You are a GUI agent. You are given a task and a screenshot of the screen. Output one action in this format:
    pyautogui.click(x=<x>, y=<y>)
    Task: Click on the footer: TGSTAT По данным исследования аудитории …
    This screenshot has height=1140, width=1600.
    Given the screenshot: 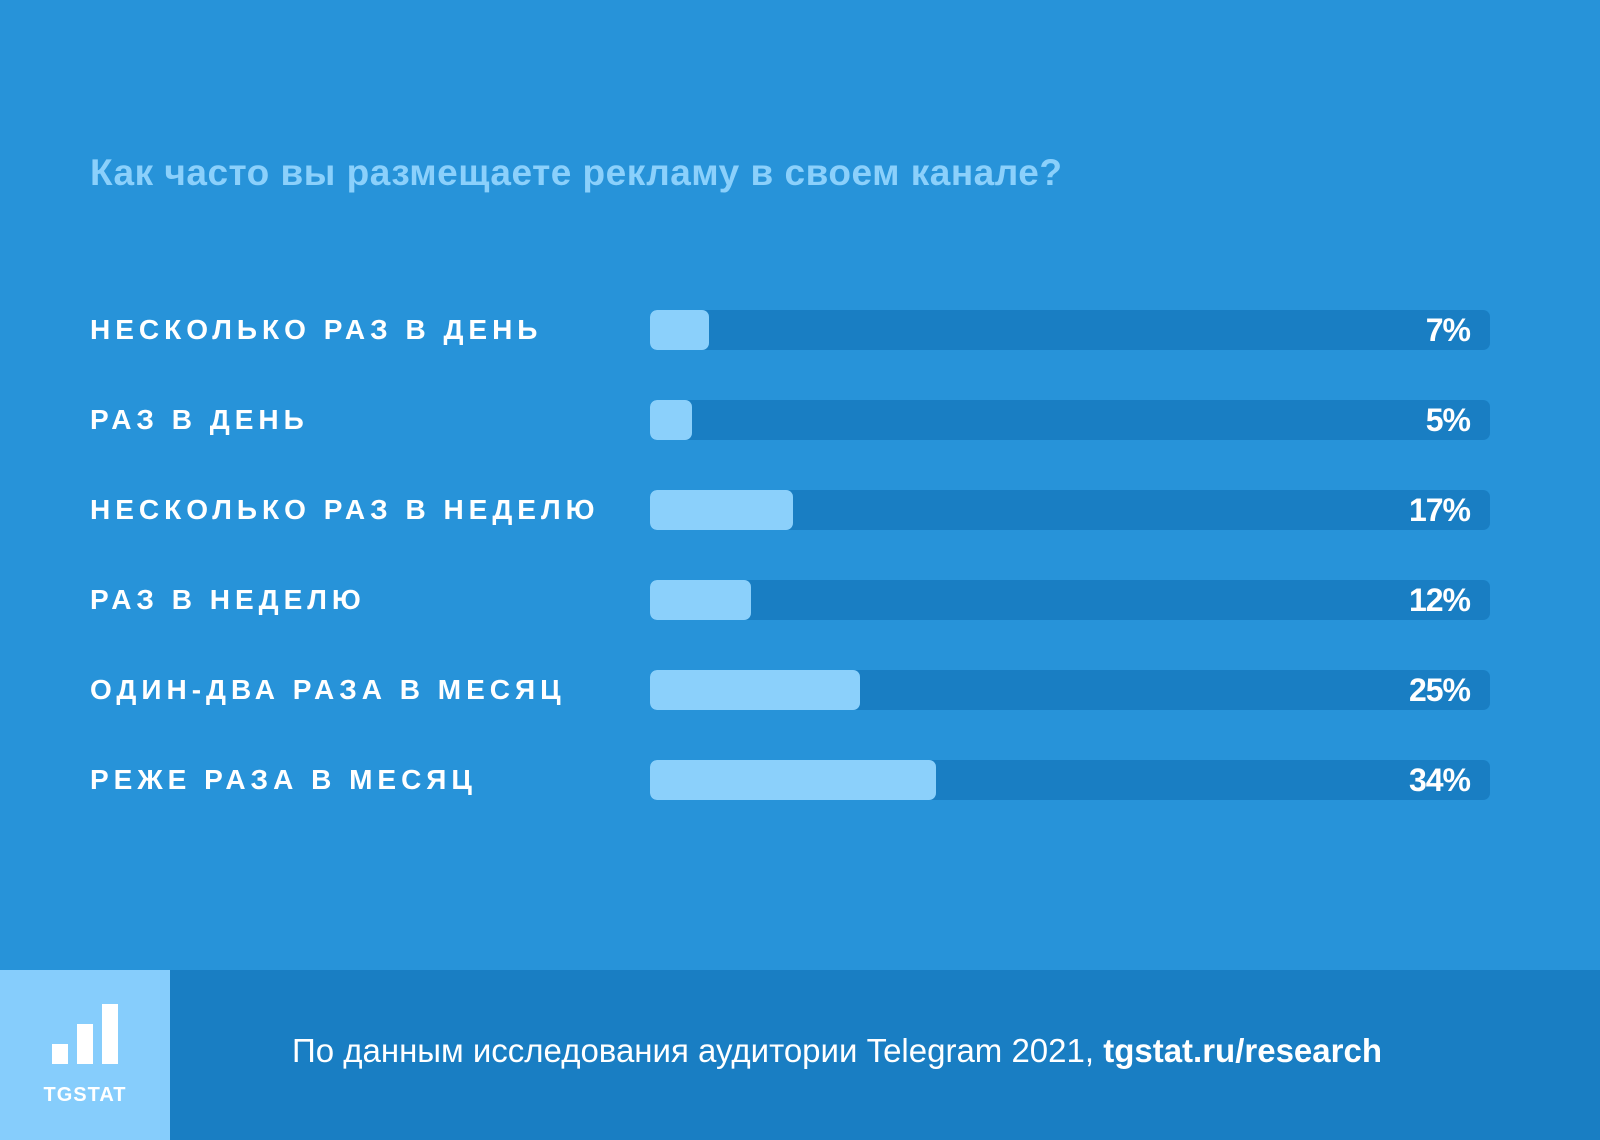 What is the action you would take?
    pyautogui.click(x=800, y=1055)
    